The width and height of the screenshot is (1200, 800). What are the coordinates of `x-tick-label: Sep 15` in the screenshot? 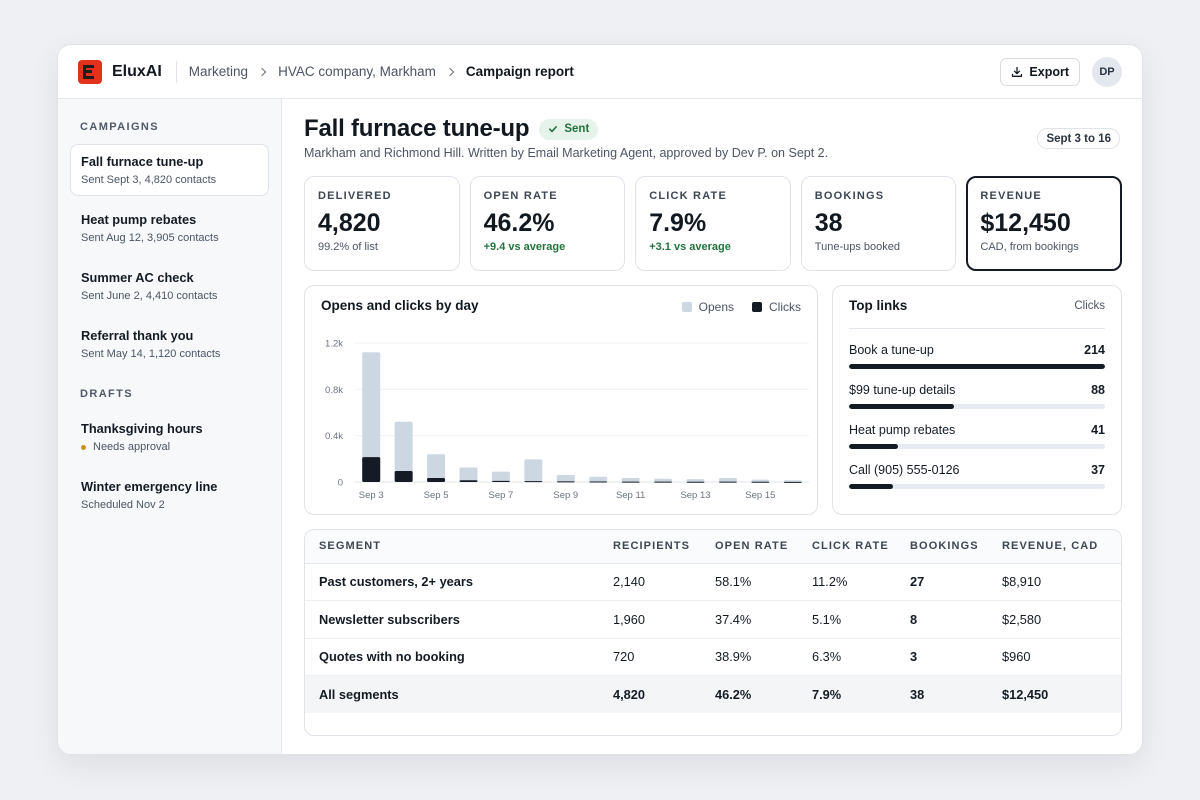 It's located at (760, 495).